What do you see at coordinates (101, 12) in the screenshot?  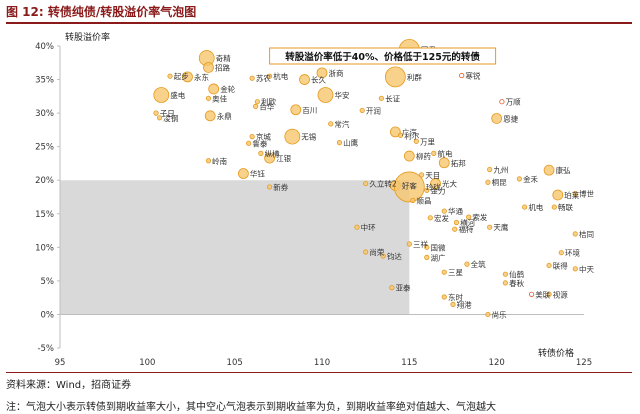 I see `figure-title: 图 12: 转债纯债/转股溢价率气泡图` at bounding box center [101, 12].